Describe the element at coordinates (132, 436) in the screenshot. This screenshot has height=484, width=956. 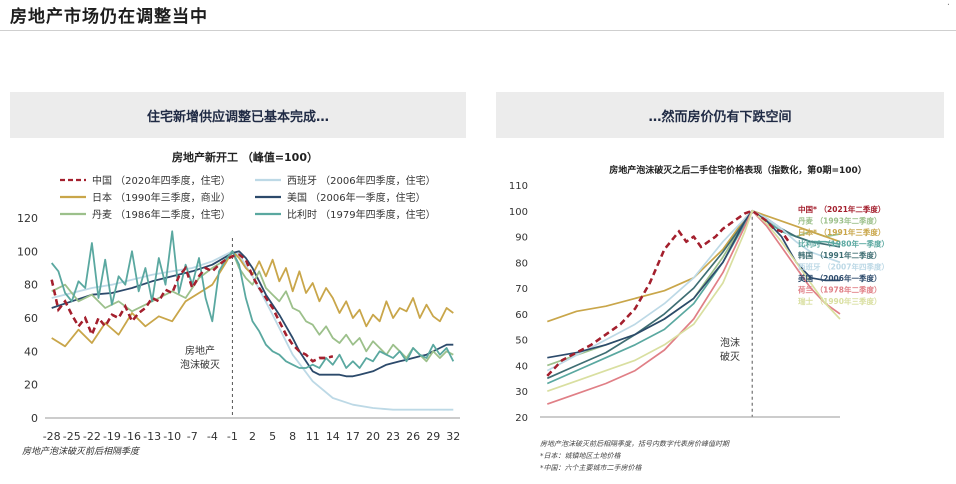
I see `left-x-tick-label: -16` at that location.